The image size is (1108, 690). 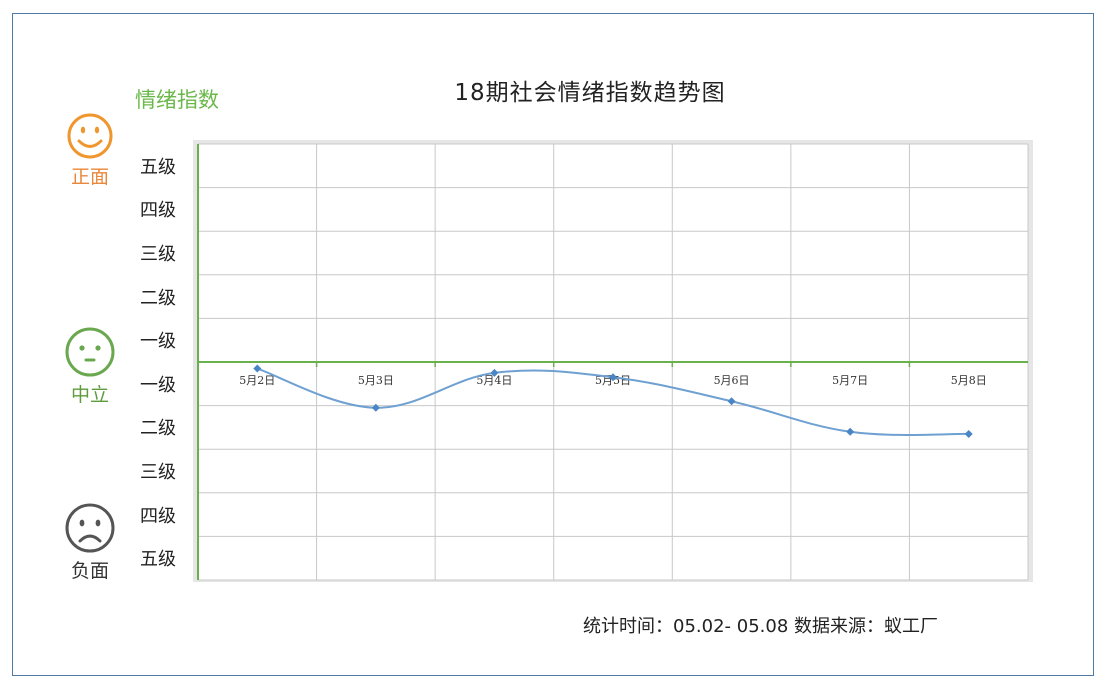 I want to click on mood-negative: 负面, so click(x=90, y=542).